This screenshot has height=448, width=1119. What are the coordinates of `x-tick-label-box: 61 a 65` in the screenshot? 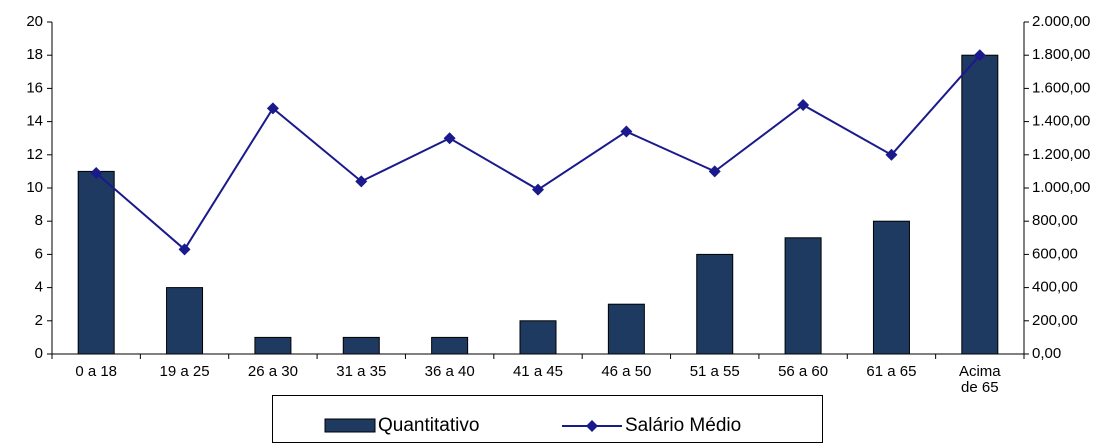 It's located at (891, 372).